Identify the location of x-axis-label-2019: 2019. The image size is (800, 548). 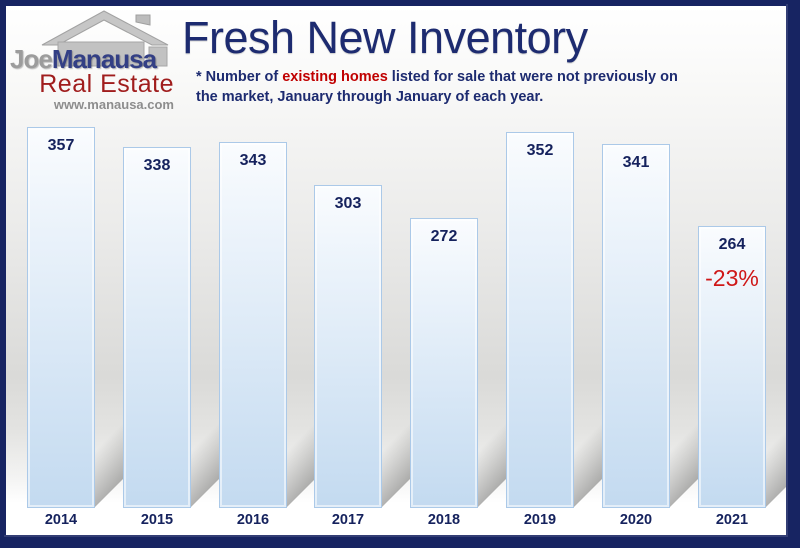
(540, 520).